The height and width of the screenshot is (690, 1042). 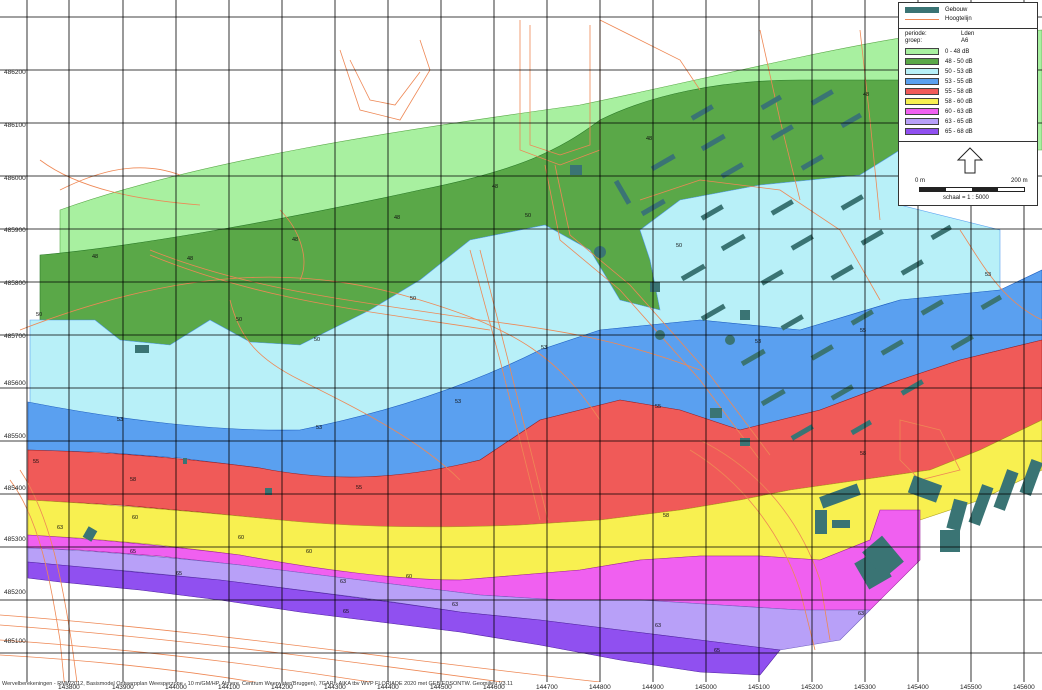 What do you see at coordinates (388, 687) in the screenshot?
I see `x-tick: 144400` at bounding box center [388, 687].